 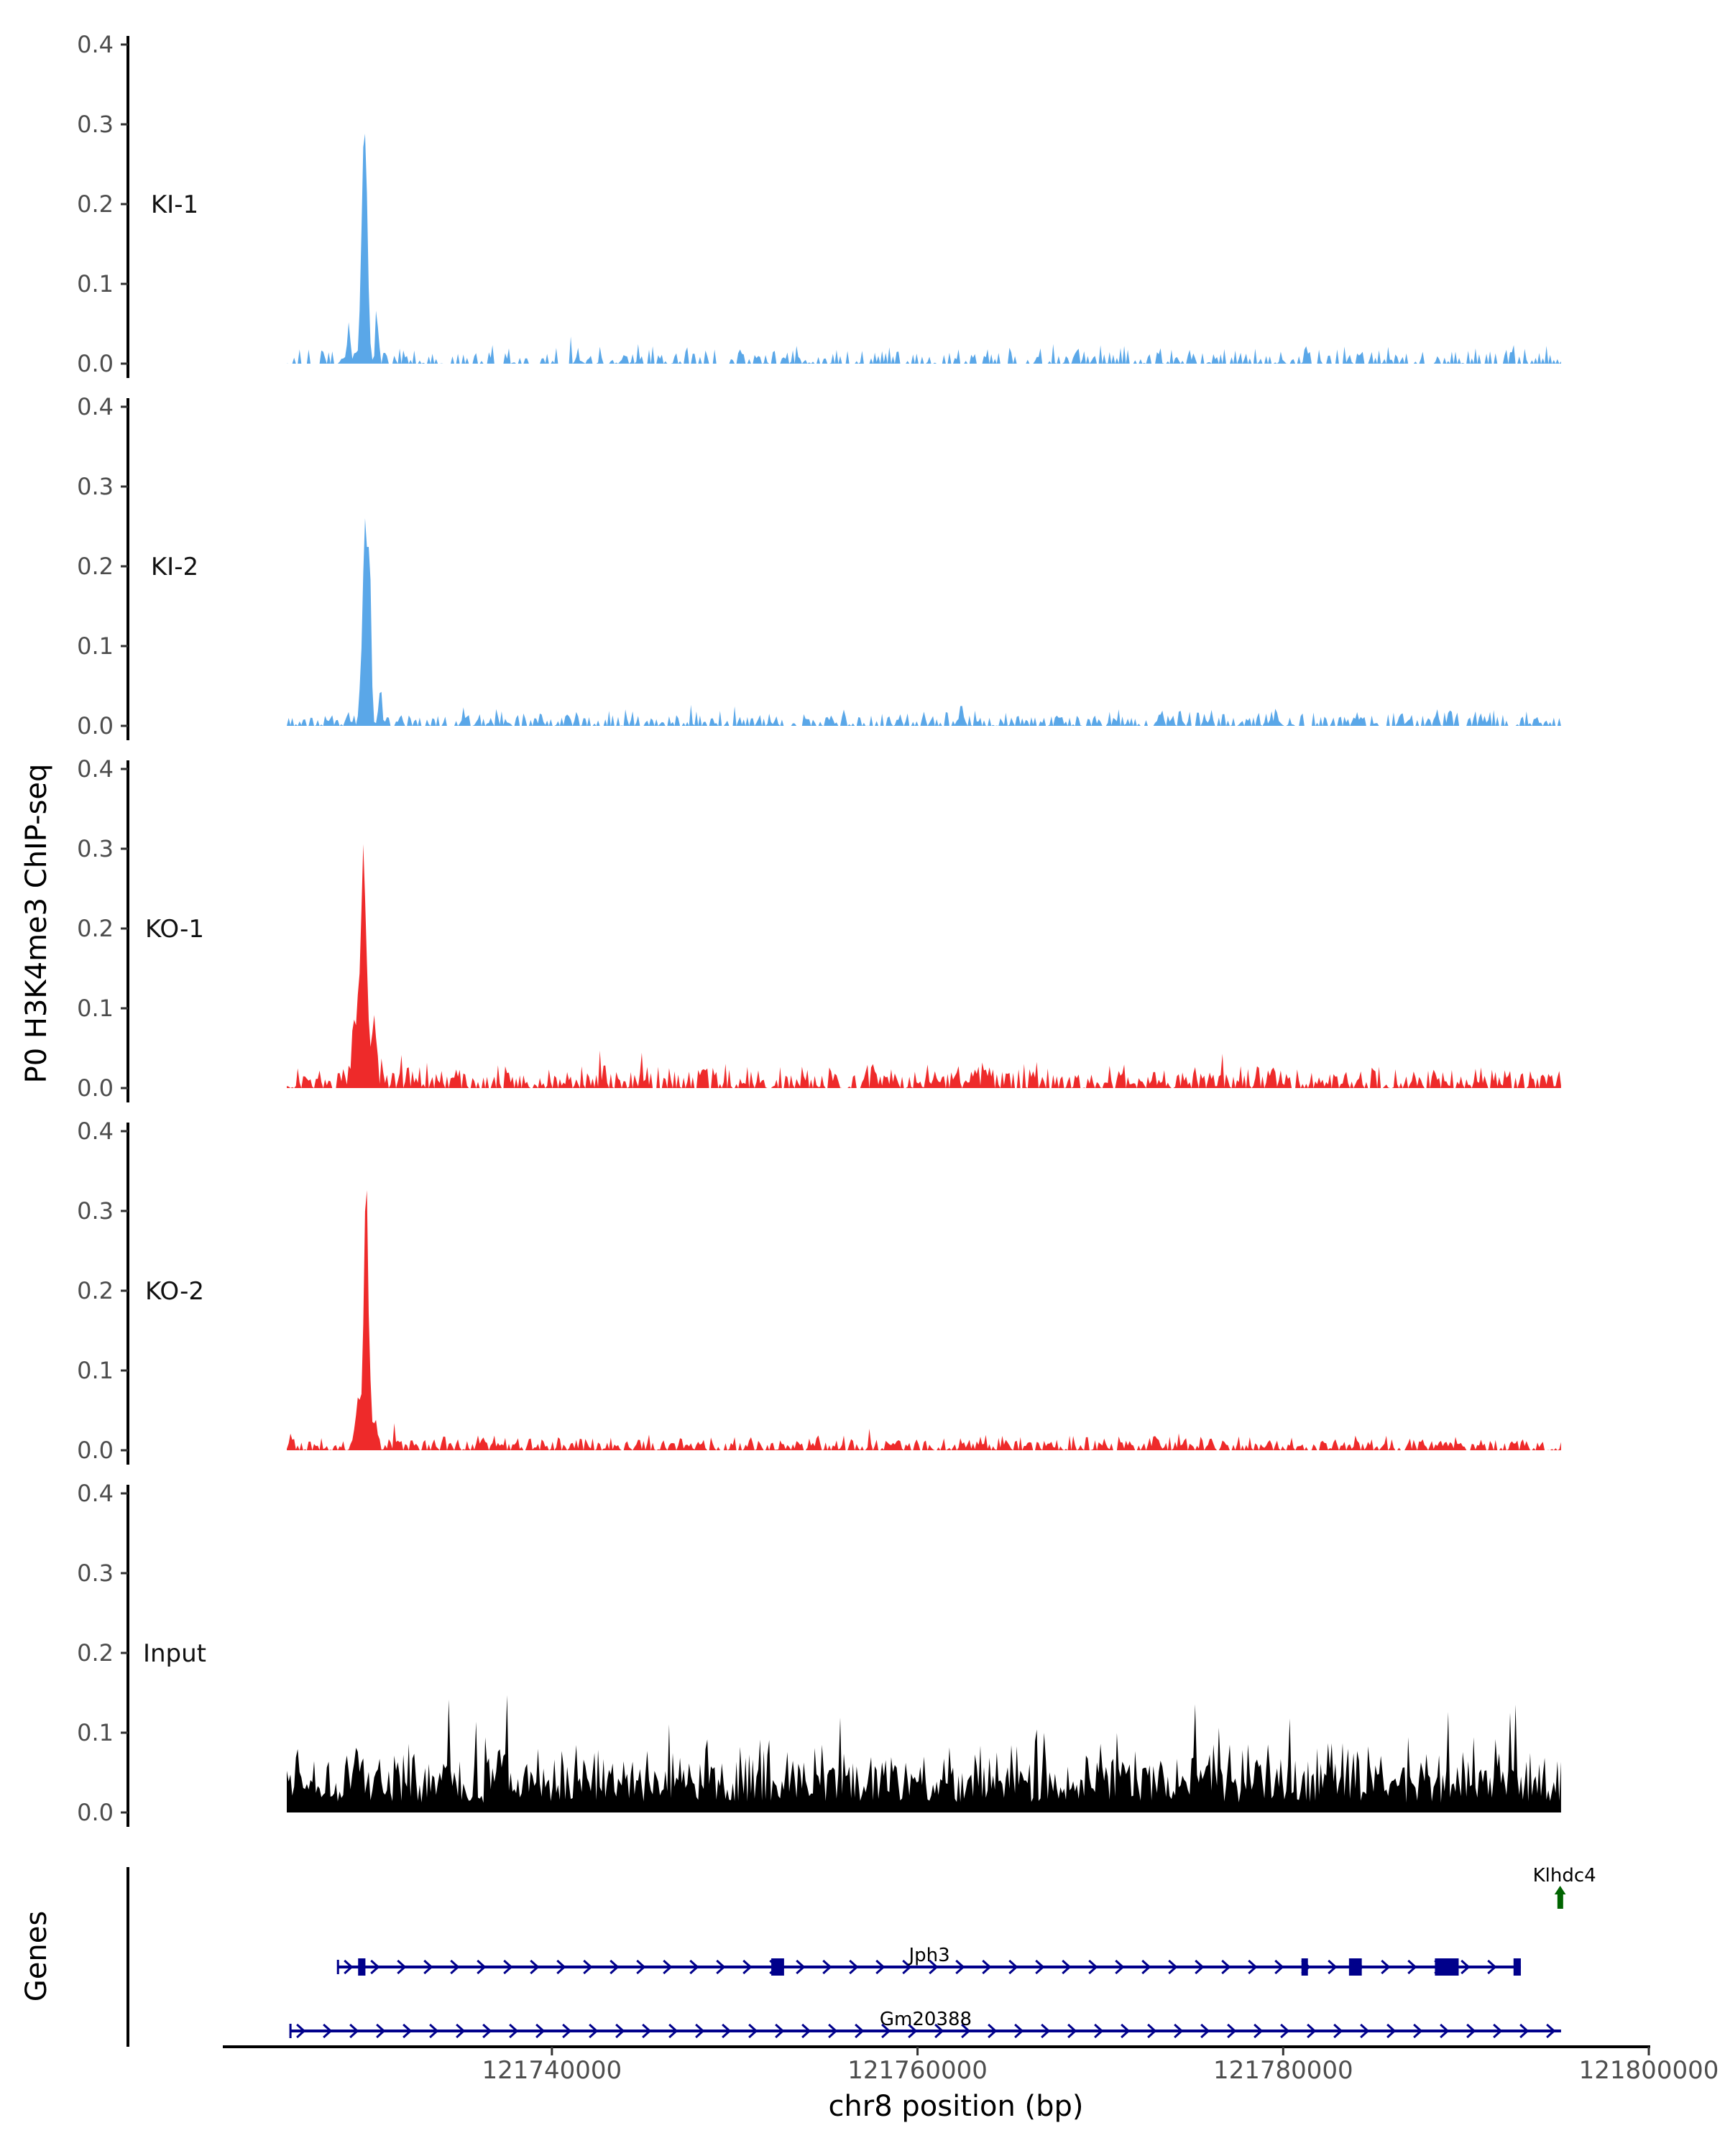 What do you see at coordinates (1560, 1890) in the screenshot?
I see `strand-arrow` at bounding box center [1560, 1890].